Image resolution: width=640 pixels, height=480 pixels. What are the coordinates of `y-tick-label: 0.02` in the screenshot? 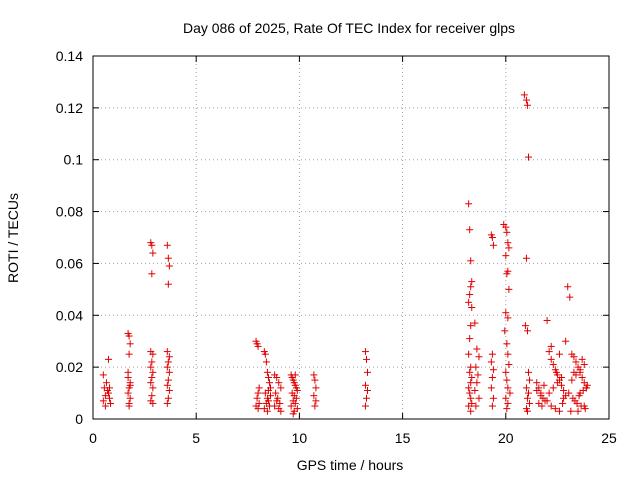 It's located at (69, 367).